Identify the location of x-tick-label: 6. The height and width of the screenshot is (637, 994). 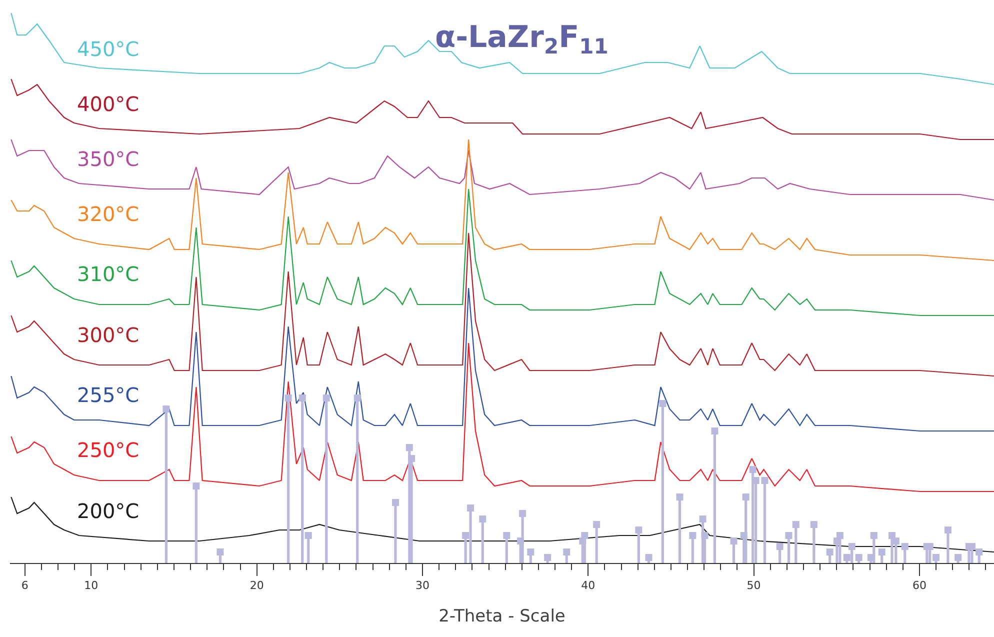
(24, 585).